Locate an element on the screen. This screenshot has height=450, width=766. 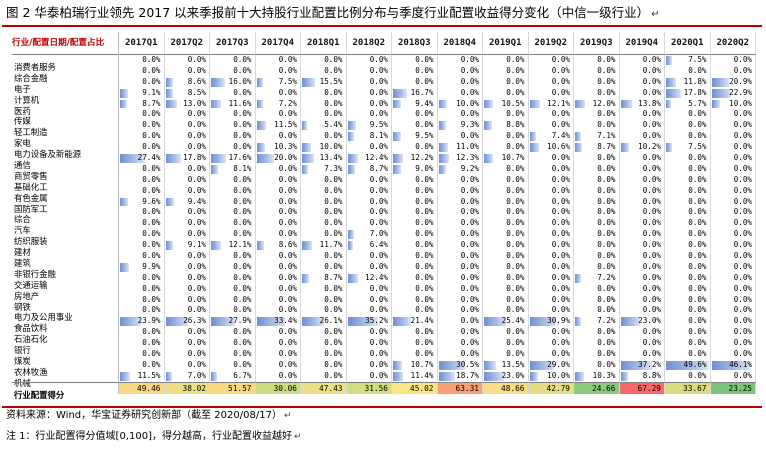
score-cell: 67.29 is located at coordinates (642, 387).